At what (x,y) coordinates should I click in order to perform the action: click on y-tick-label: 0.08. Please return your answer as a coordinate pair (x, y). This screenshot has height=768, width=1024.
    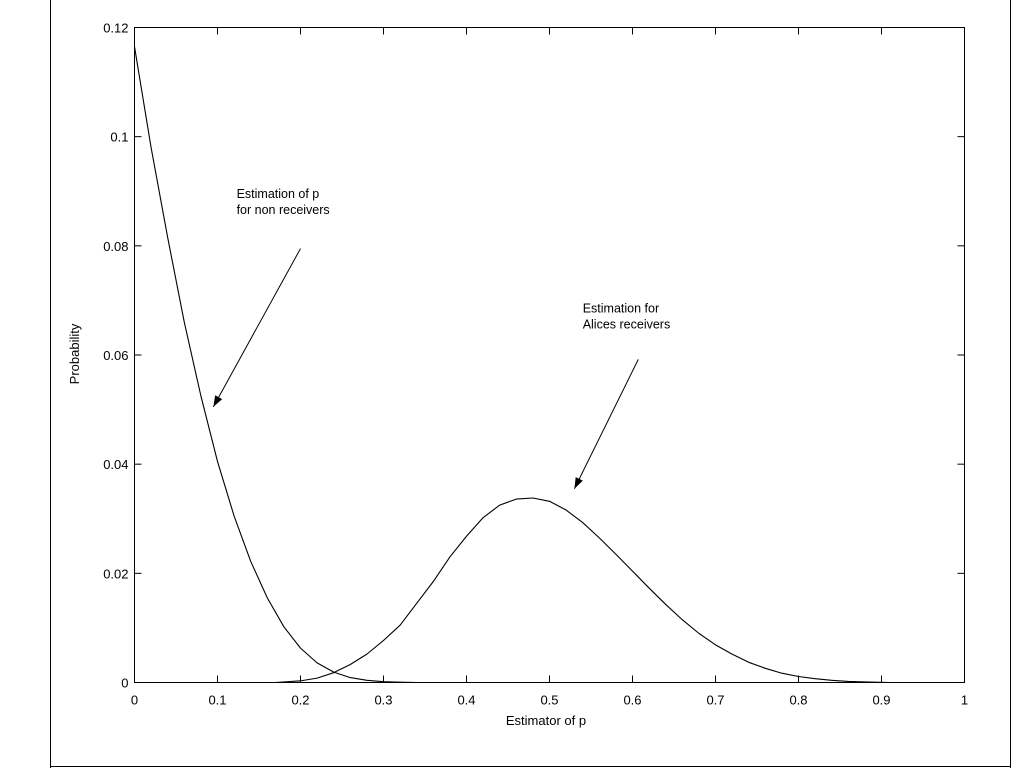
    Looking at the image, I should click on (115, 246).